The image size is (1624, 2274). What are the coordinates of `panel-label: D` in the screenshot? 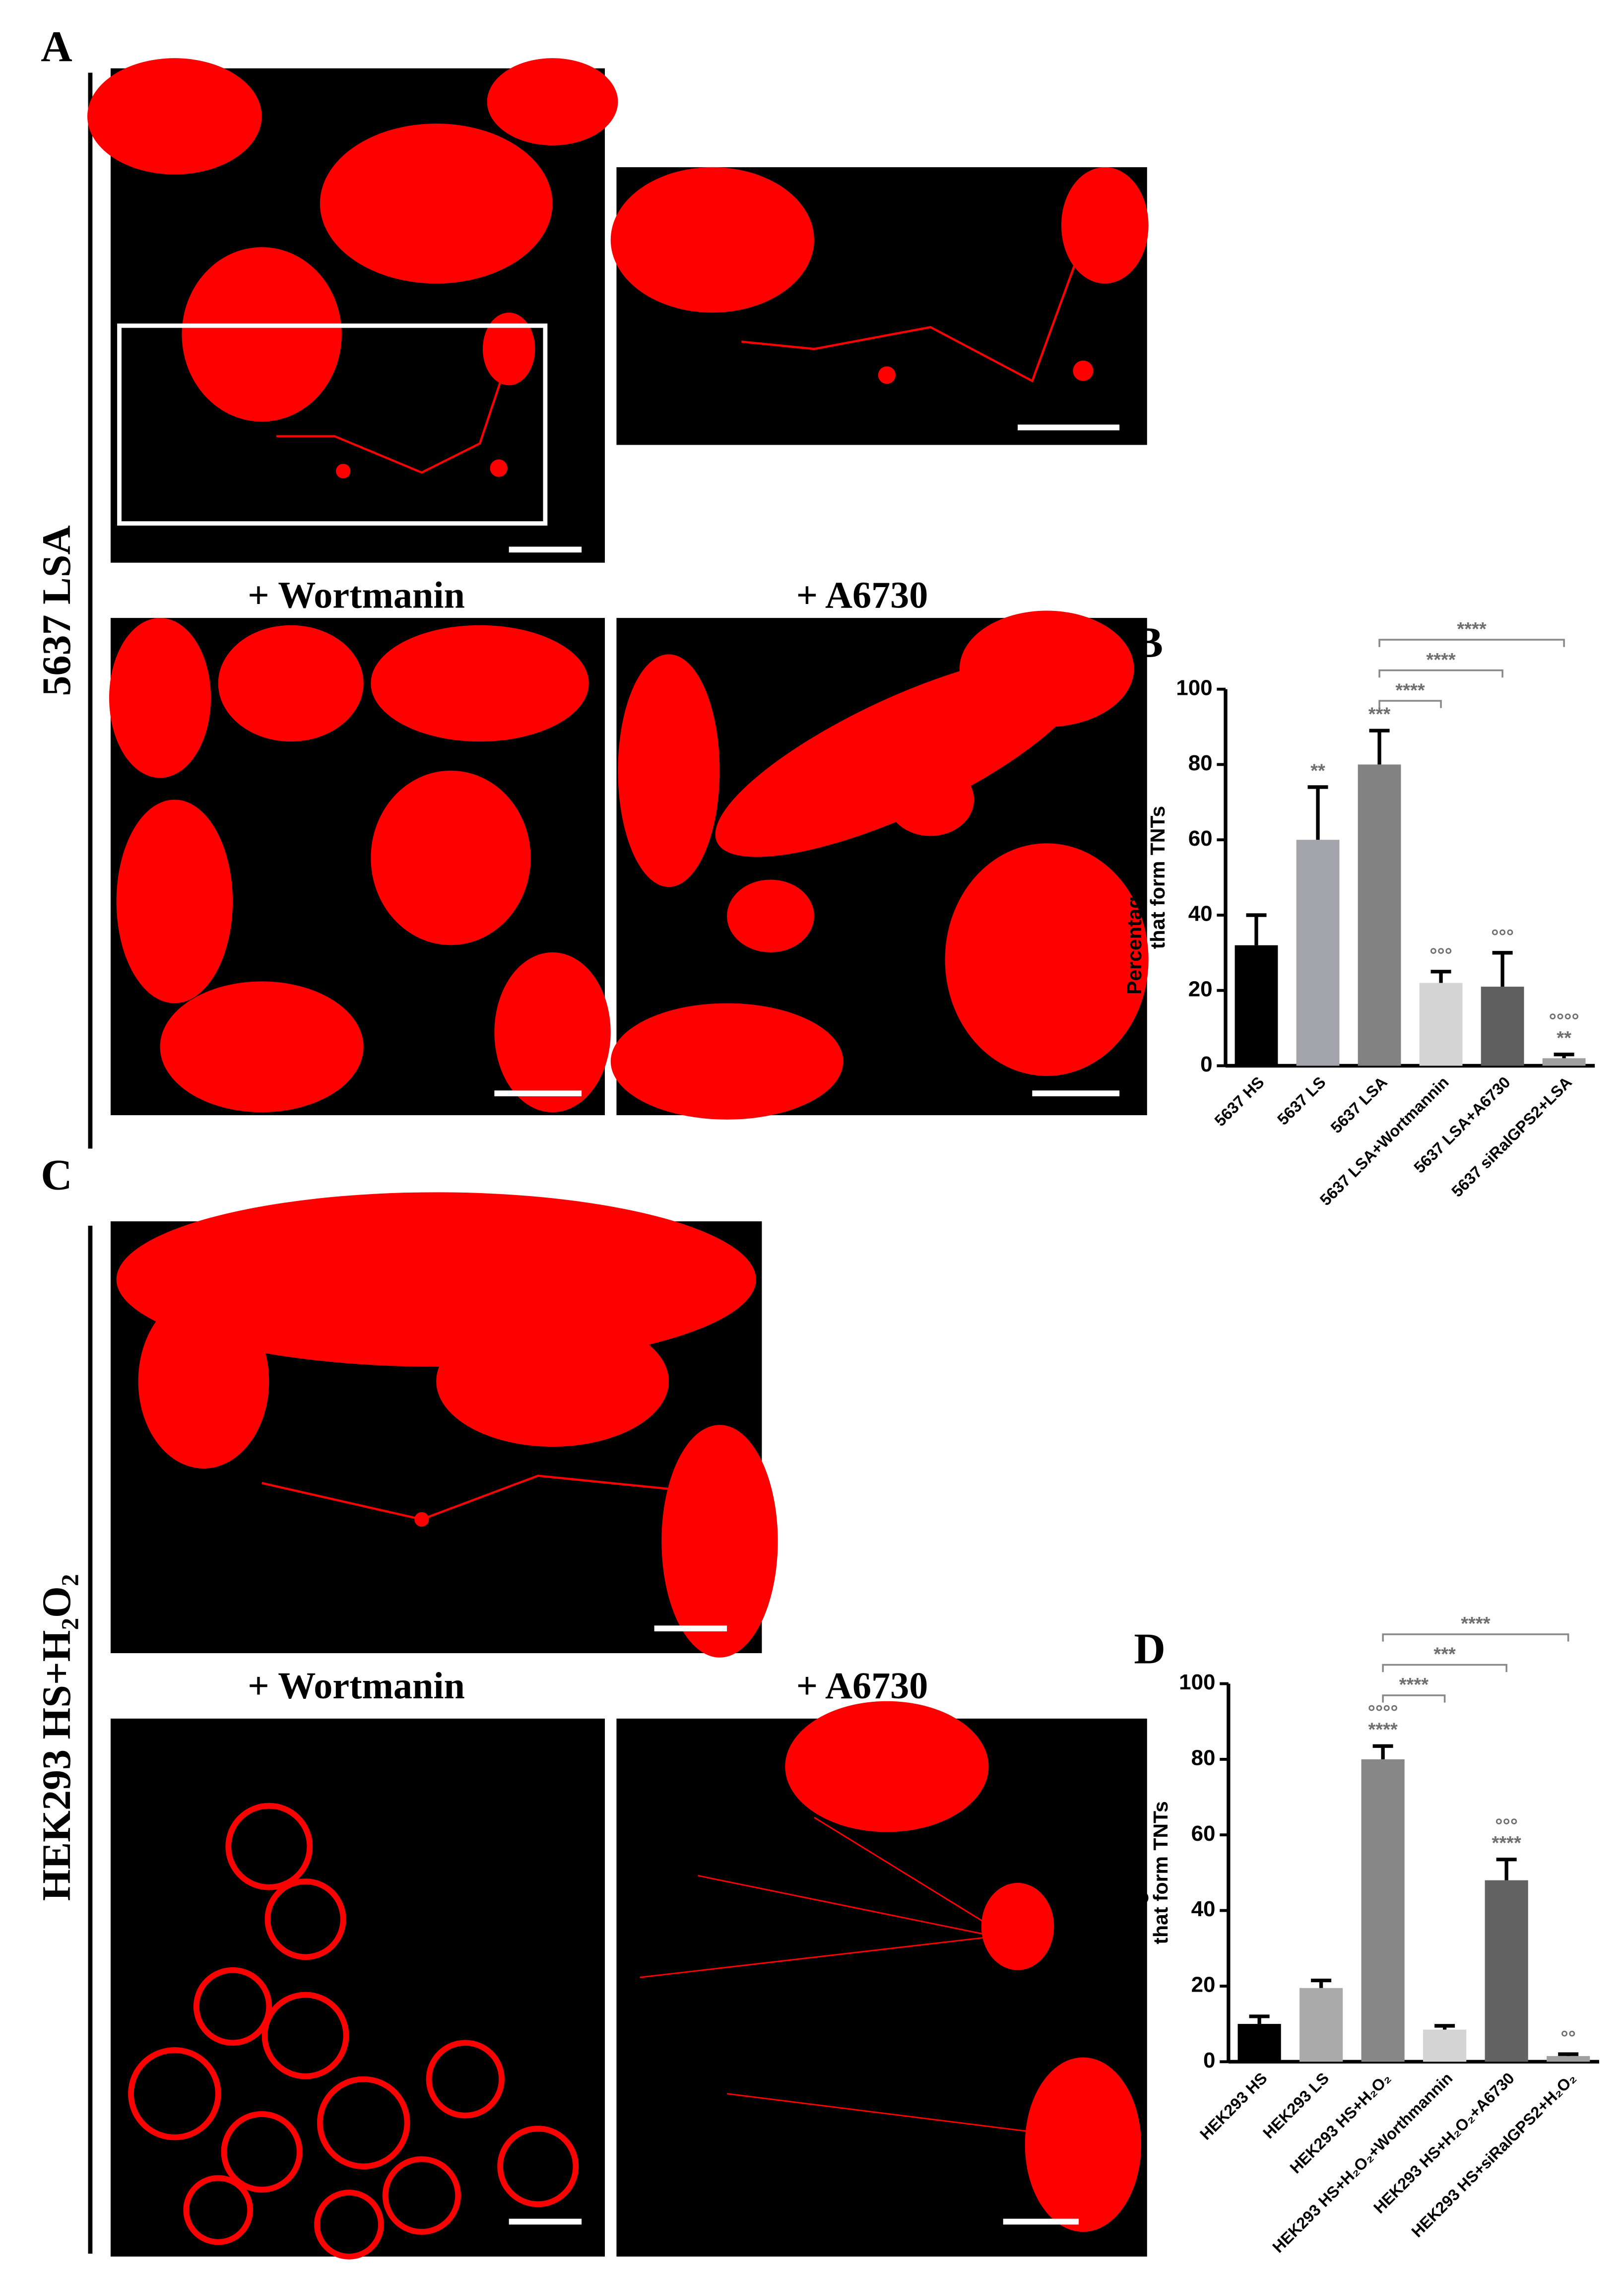 It's located at (1149, 1649).